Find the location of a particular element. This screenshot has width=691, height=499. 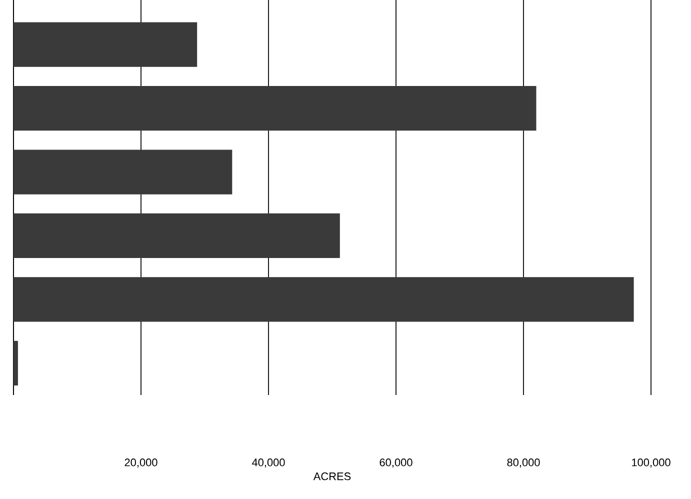

x-tick-label: 20,000 is located at coordinates (141, 463).